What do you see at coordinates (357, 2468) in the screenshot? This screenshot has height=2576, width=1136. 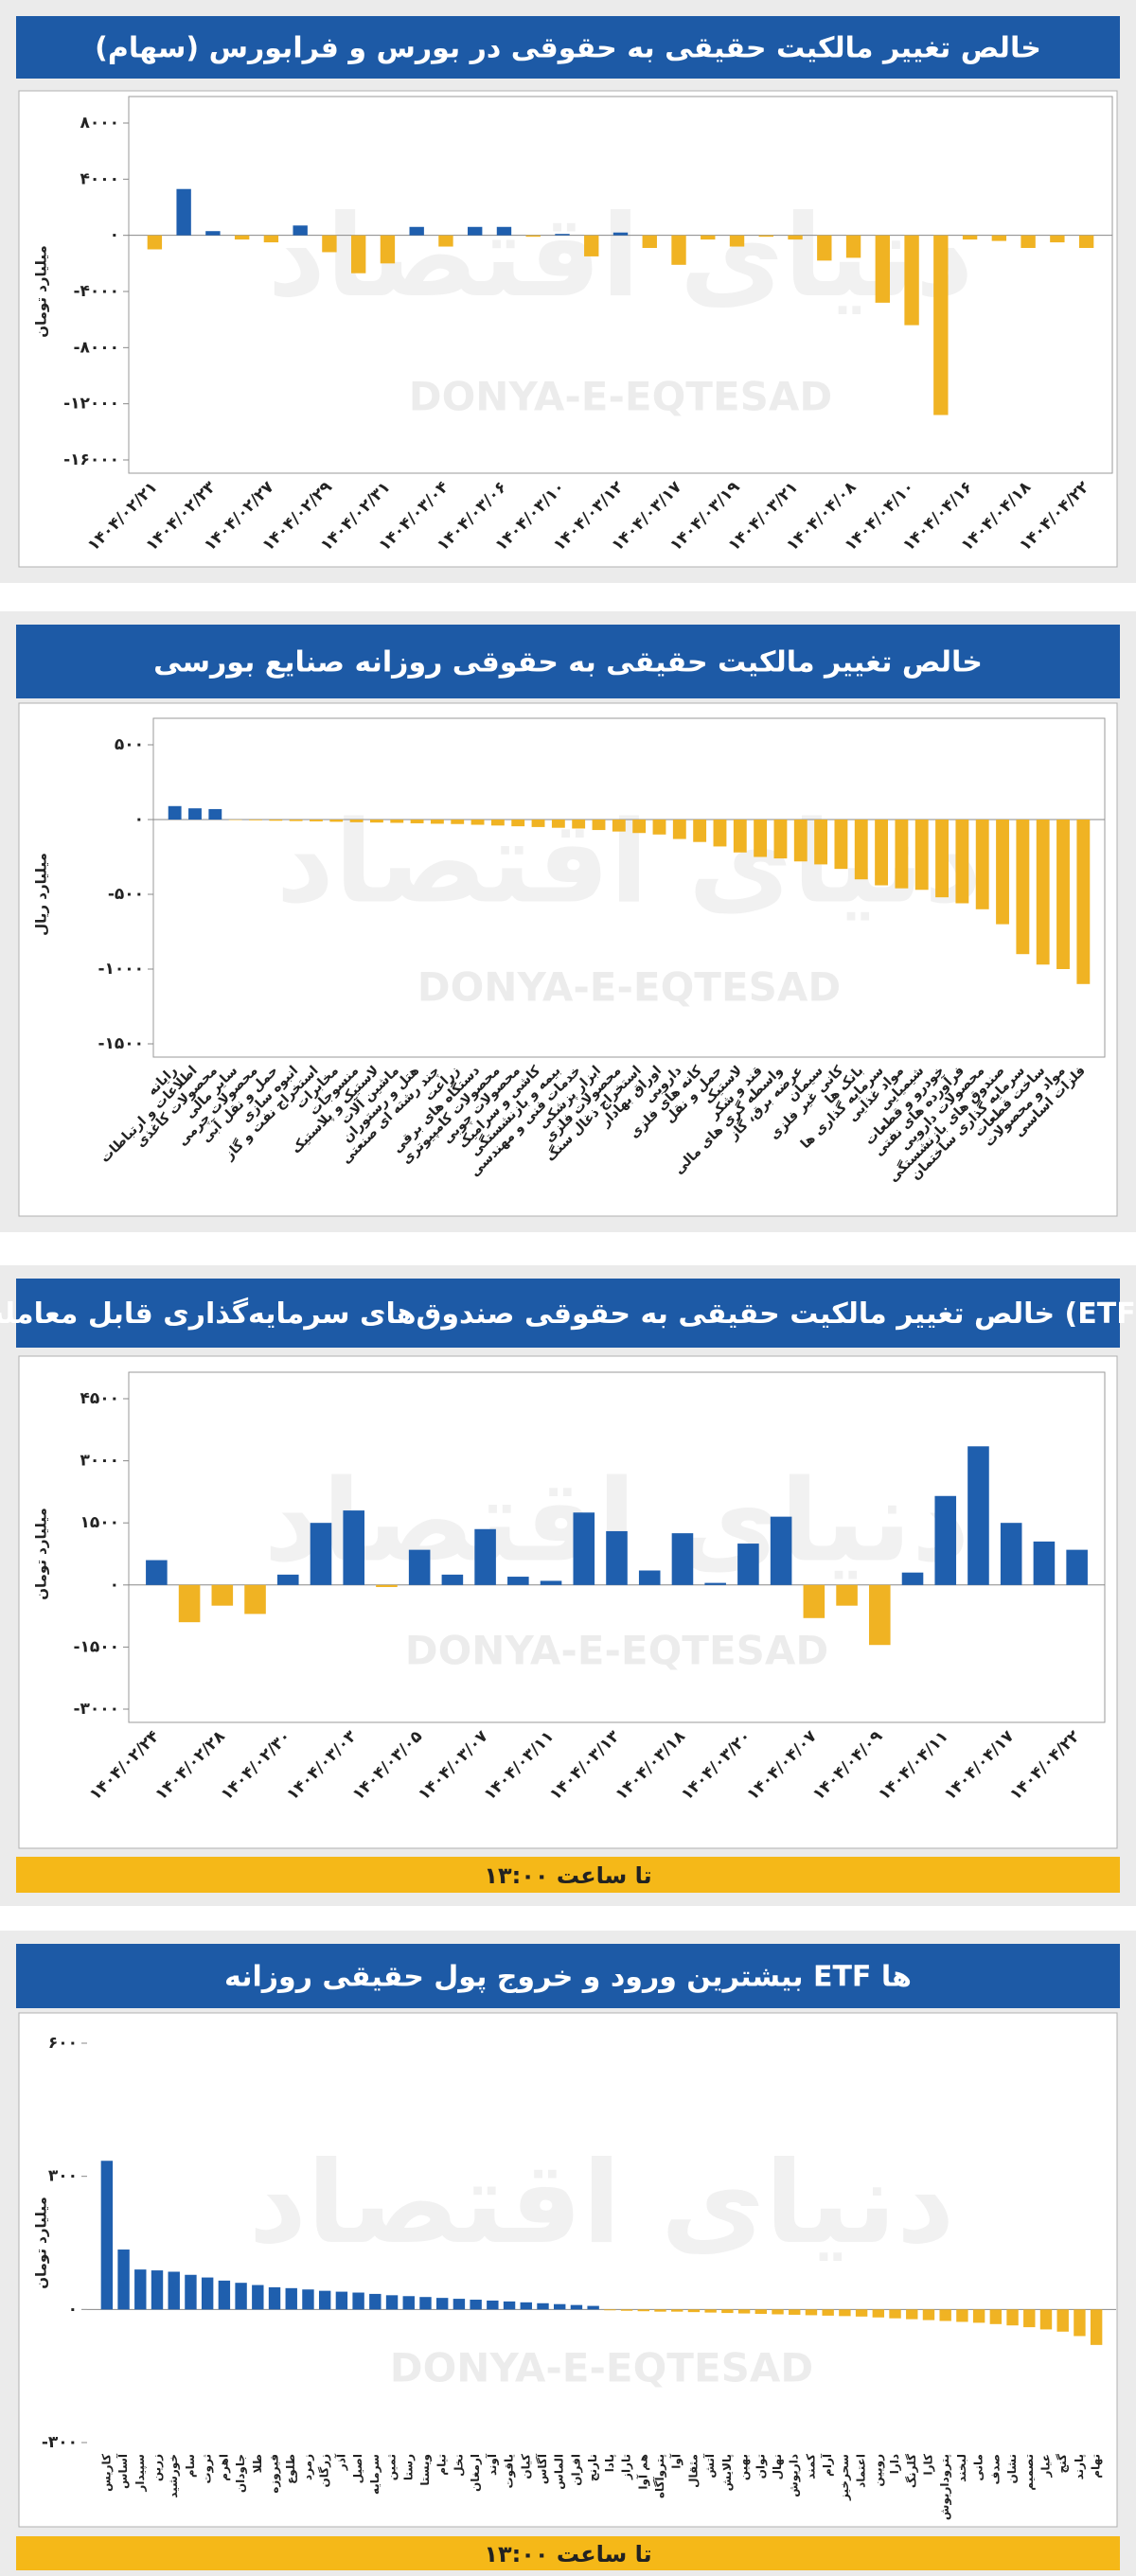 I see `x-tick-label: اصیل` at bounding box center [357, 2468].